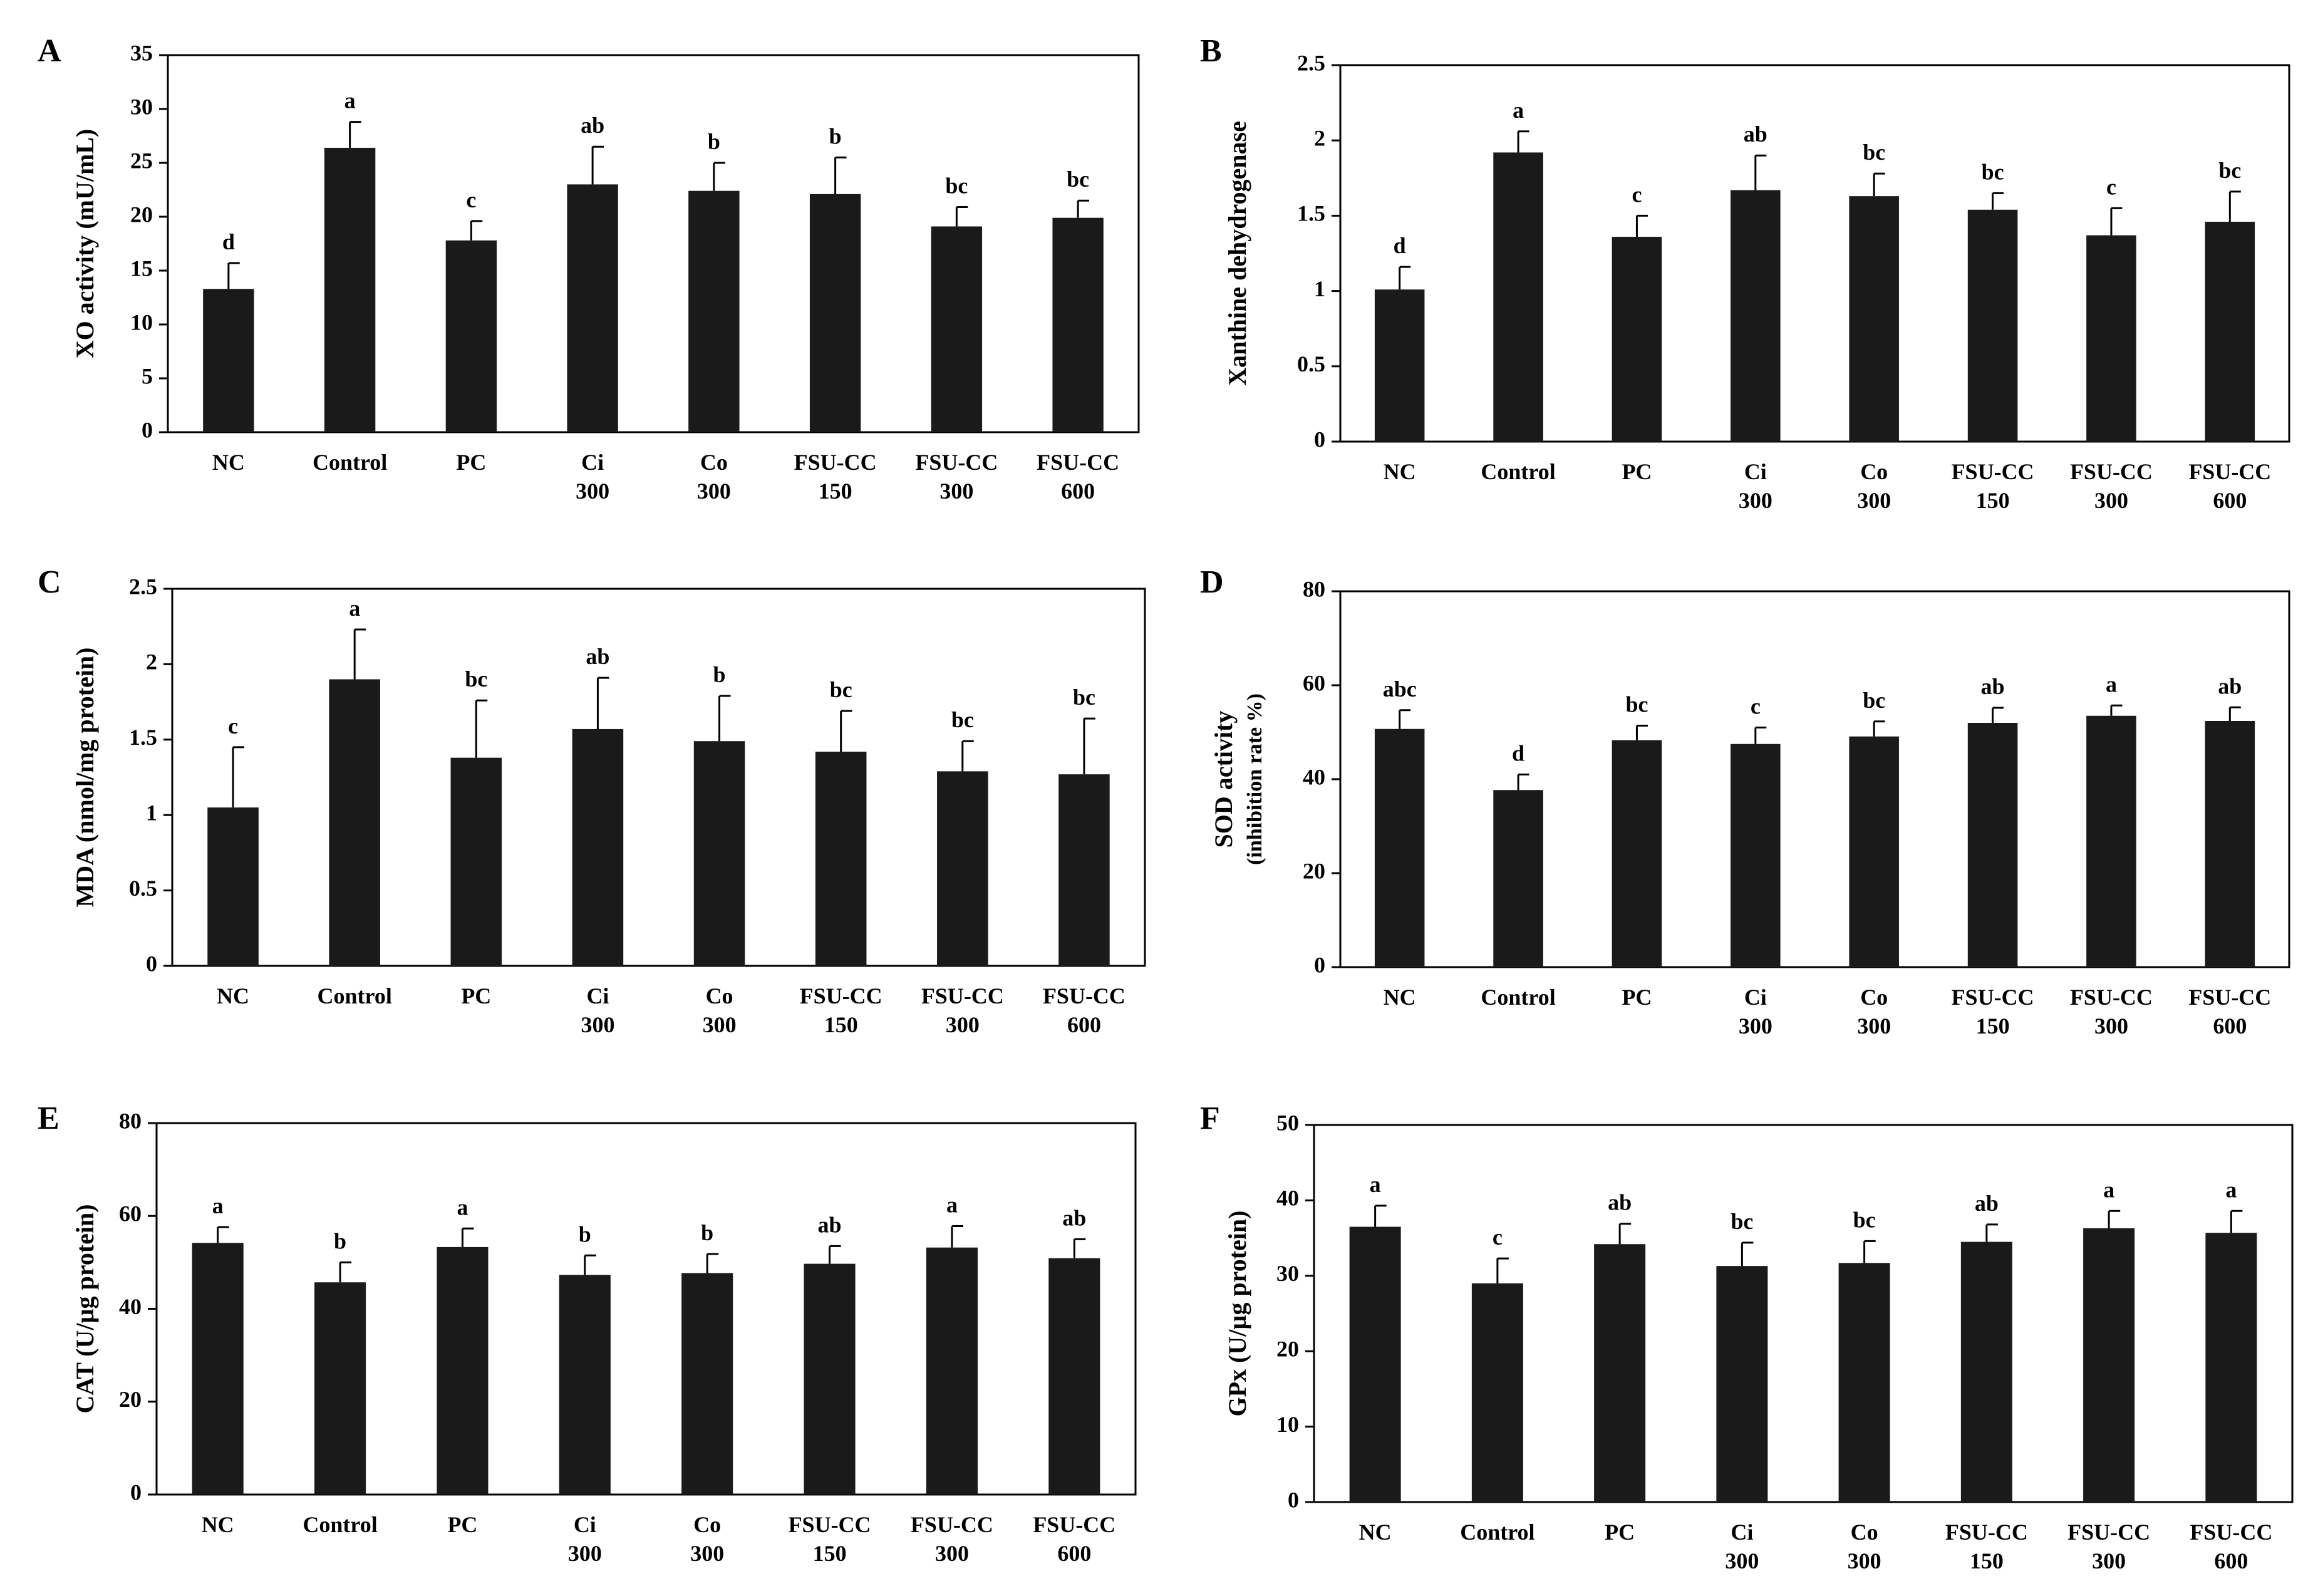  Describe the element at coordinates (151, 662) in the screenshot. I see `y-tick-label: 2` at that location.